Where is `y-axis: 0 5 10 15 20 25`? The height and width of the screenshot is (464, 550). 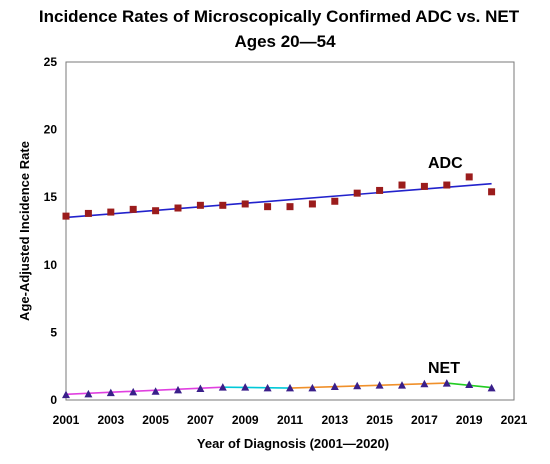
y-axis: 0 5 10 15 20 25 is located at coordinates (51, 231).